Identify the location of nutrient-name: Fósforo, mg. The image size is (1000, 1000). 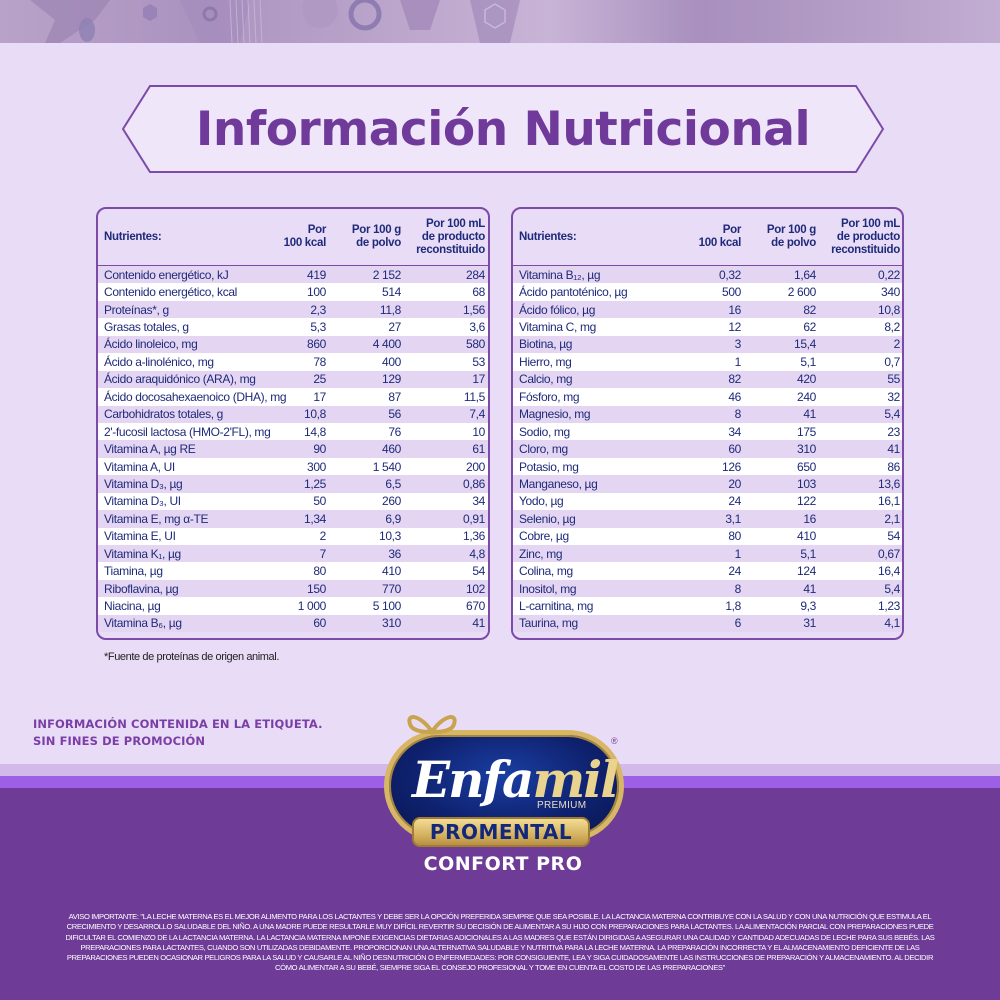
(549, 396).